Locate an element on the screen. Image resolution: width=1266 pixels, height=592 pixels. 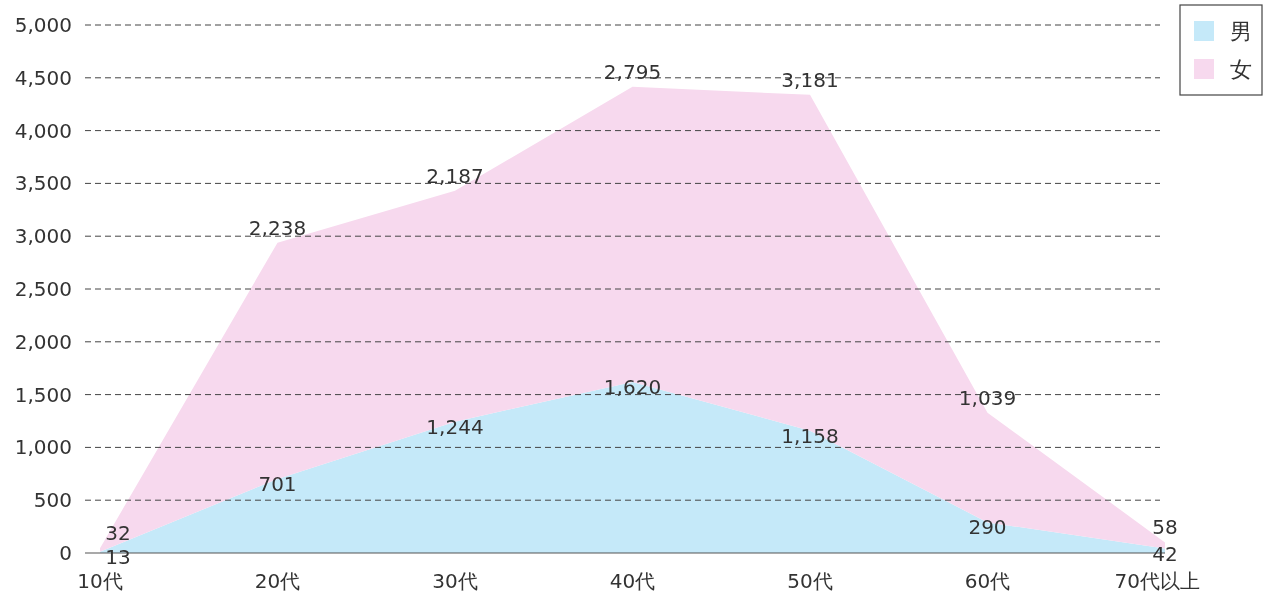
x-tick-label: 10代 is located at coordinates (100, 580).